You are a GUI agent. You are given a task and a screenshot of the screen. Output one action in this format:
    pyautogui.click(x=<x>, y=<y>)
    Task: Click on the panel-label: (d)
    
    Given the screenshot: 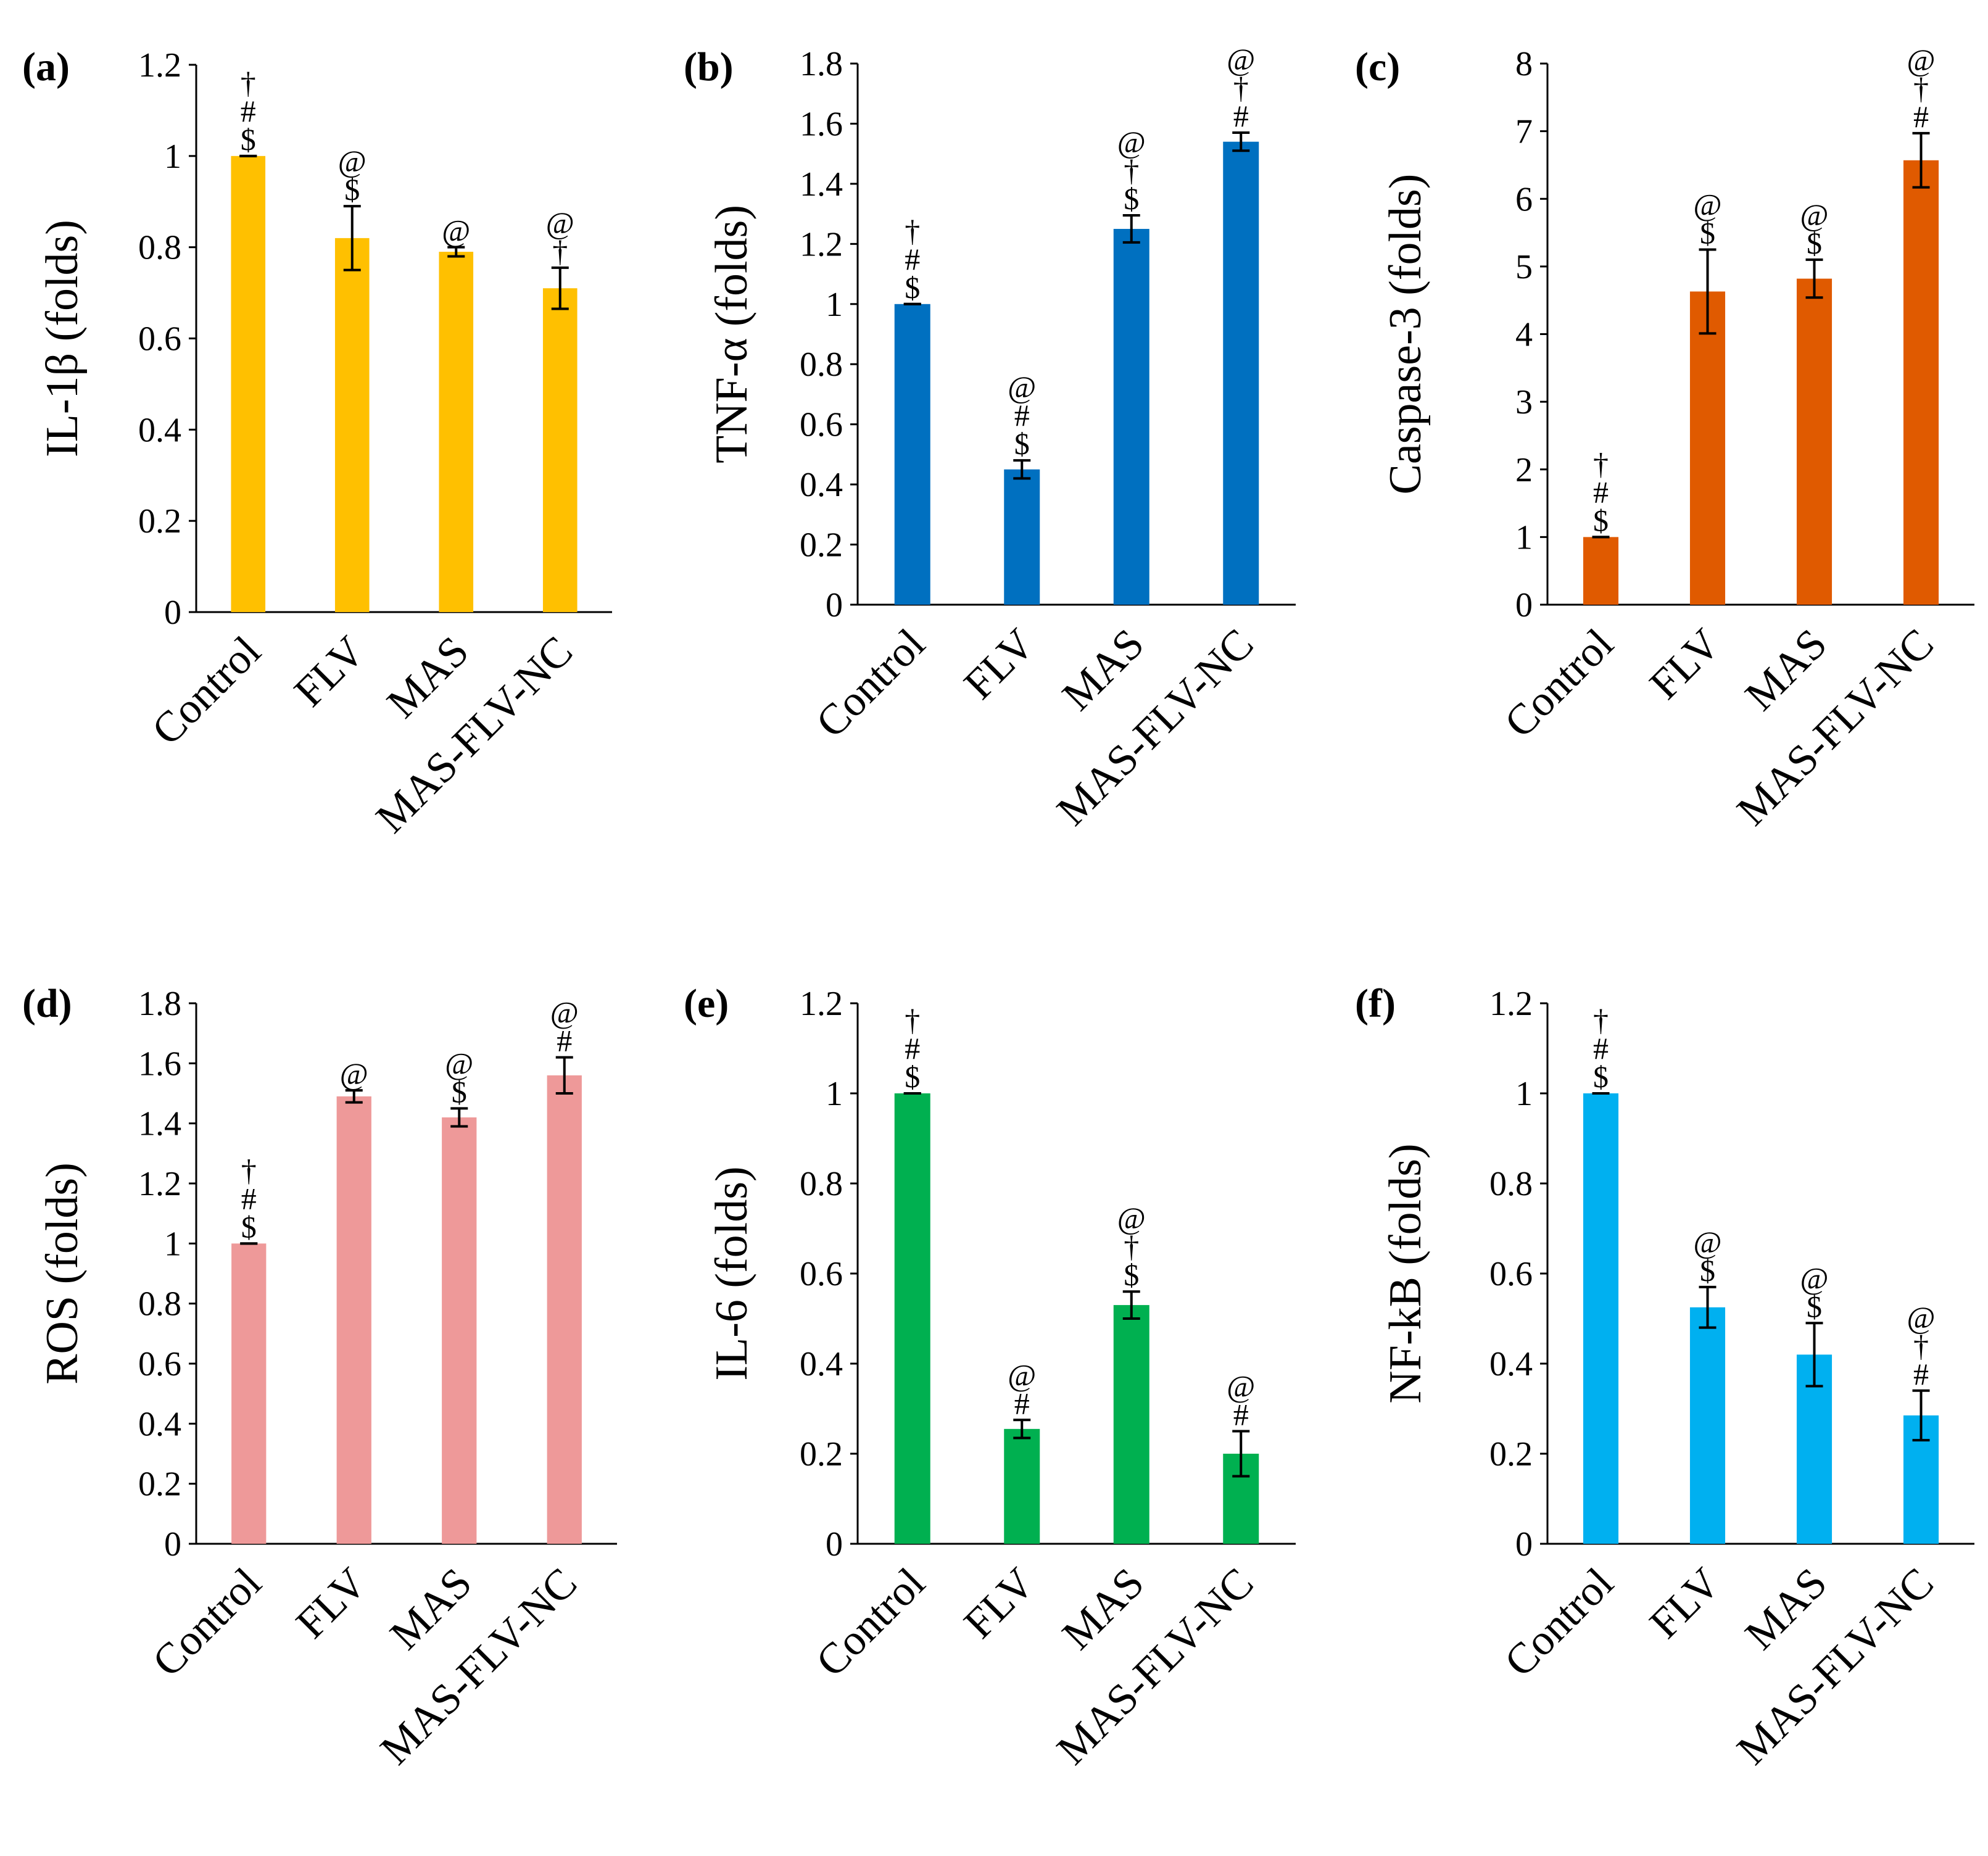 What is the action you would take?
    pyautogui.click(x=47, y=1003)
    